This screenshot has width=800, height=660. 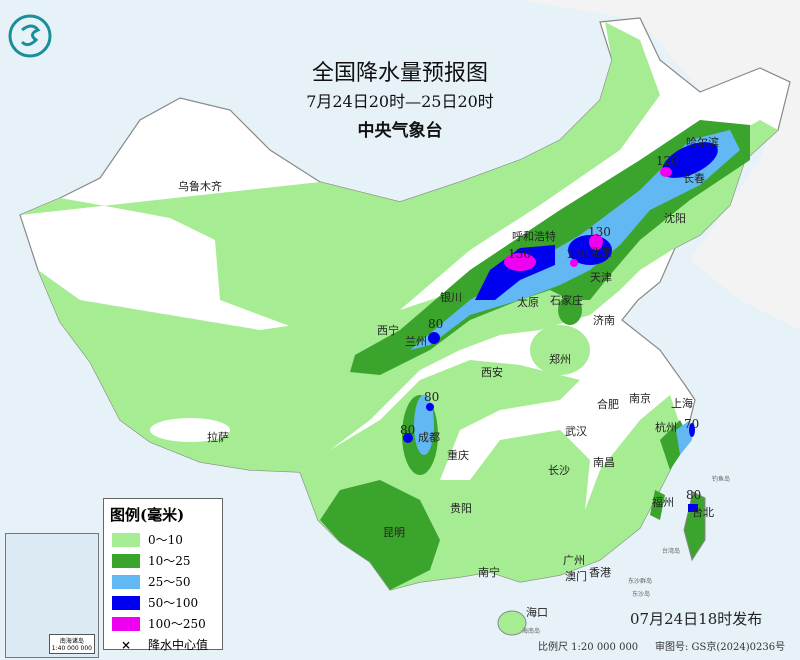 What do you see at coordinates (588, 647) in the screenshot?
I see `map-scale: 比例尺 1:20 000 000` at bounding box center [588, 647].